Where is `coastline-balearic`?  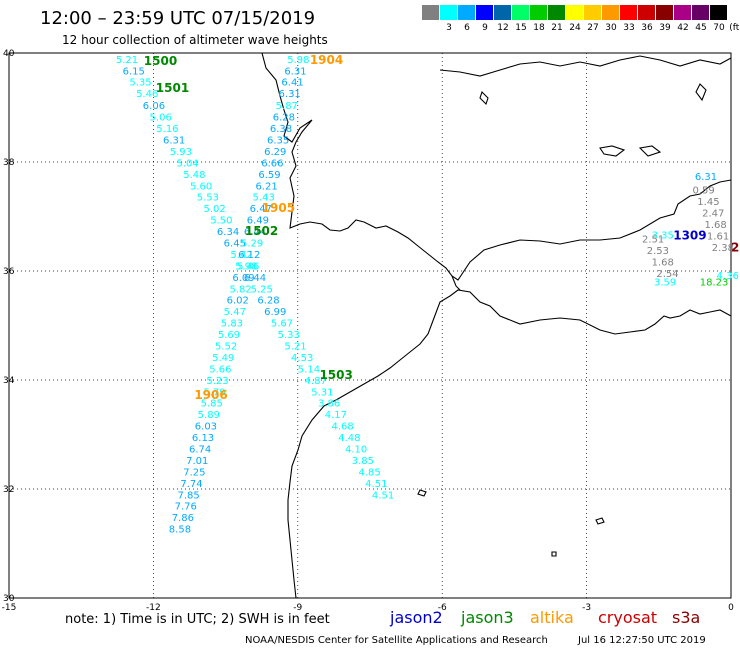
coastline-balearic is located at coordinates (701, 92).